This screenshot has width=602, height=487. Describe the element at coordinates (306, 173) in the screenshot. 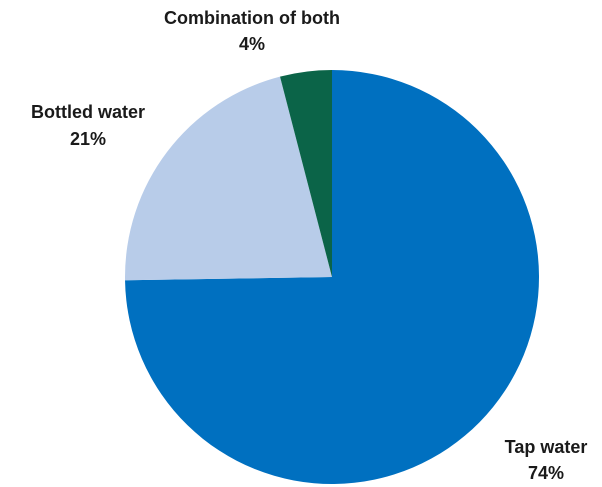

I see `pie-slice-combination-of-both` at that location.